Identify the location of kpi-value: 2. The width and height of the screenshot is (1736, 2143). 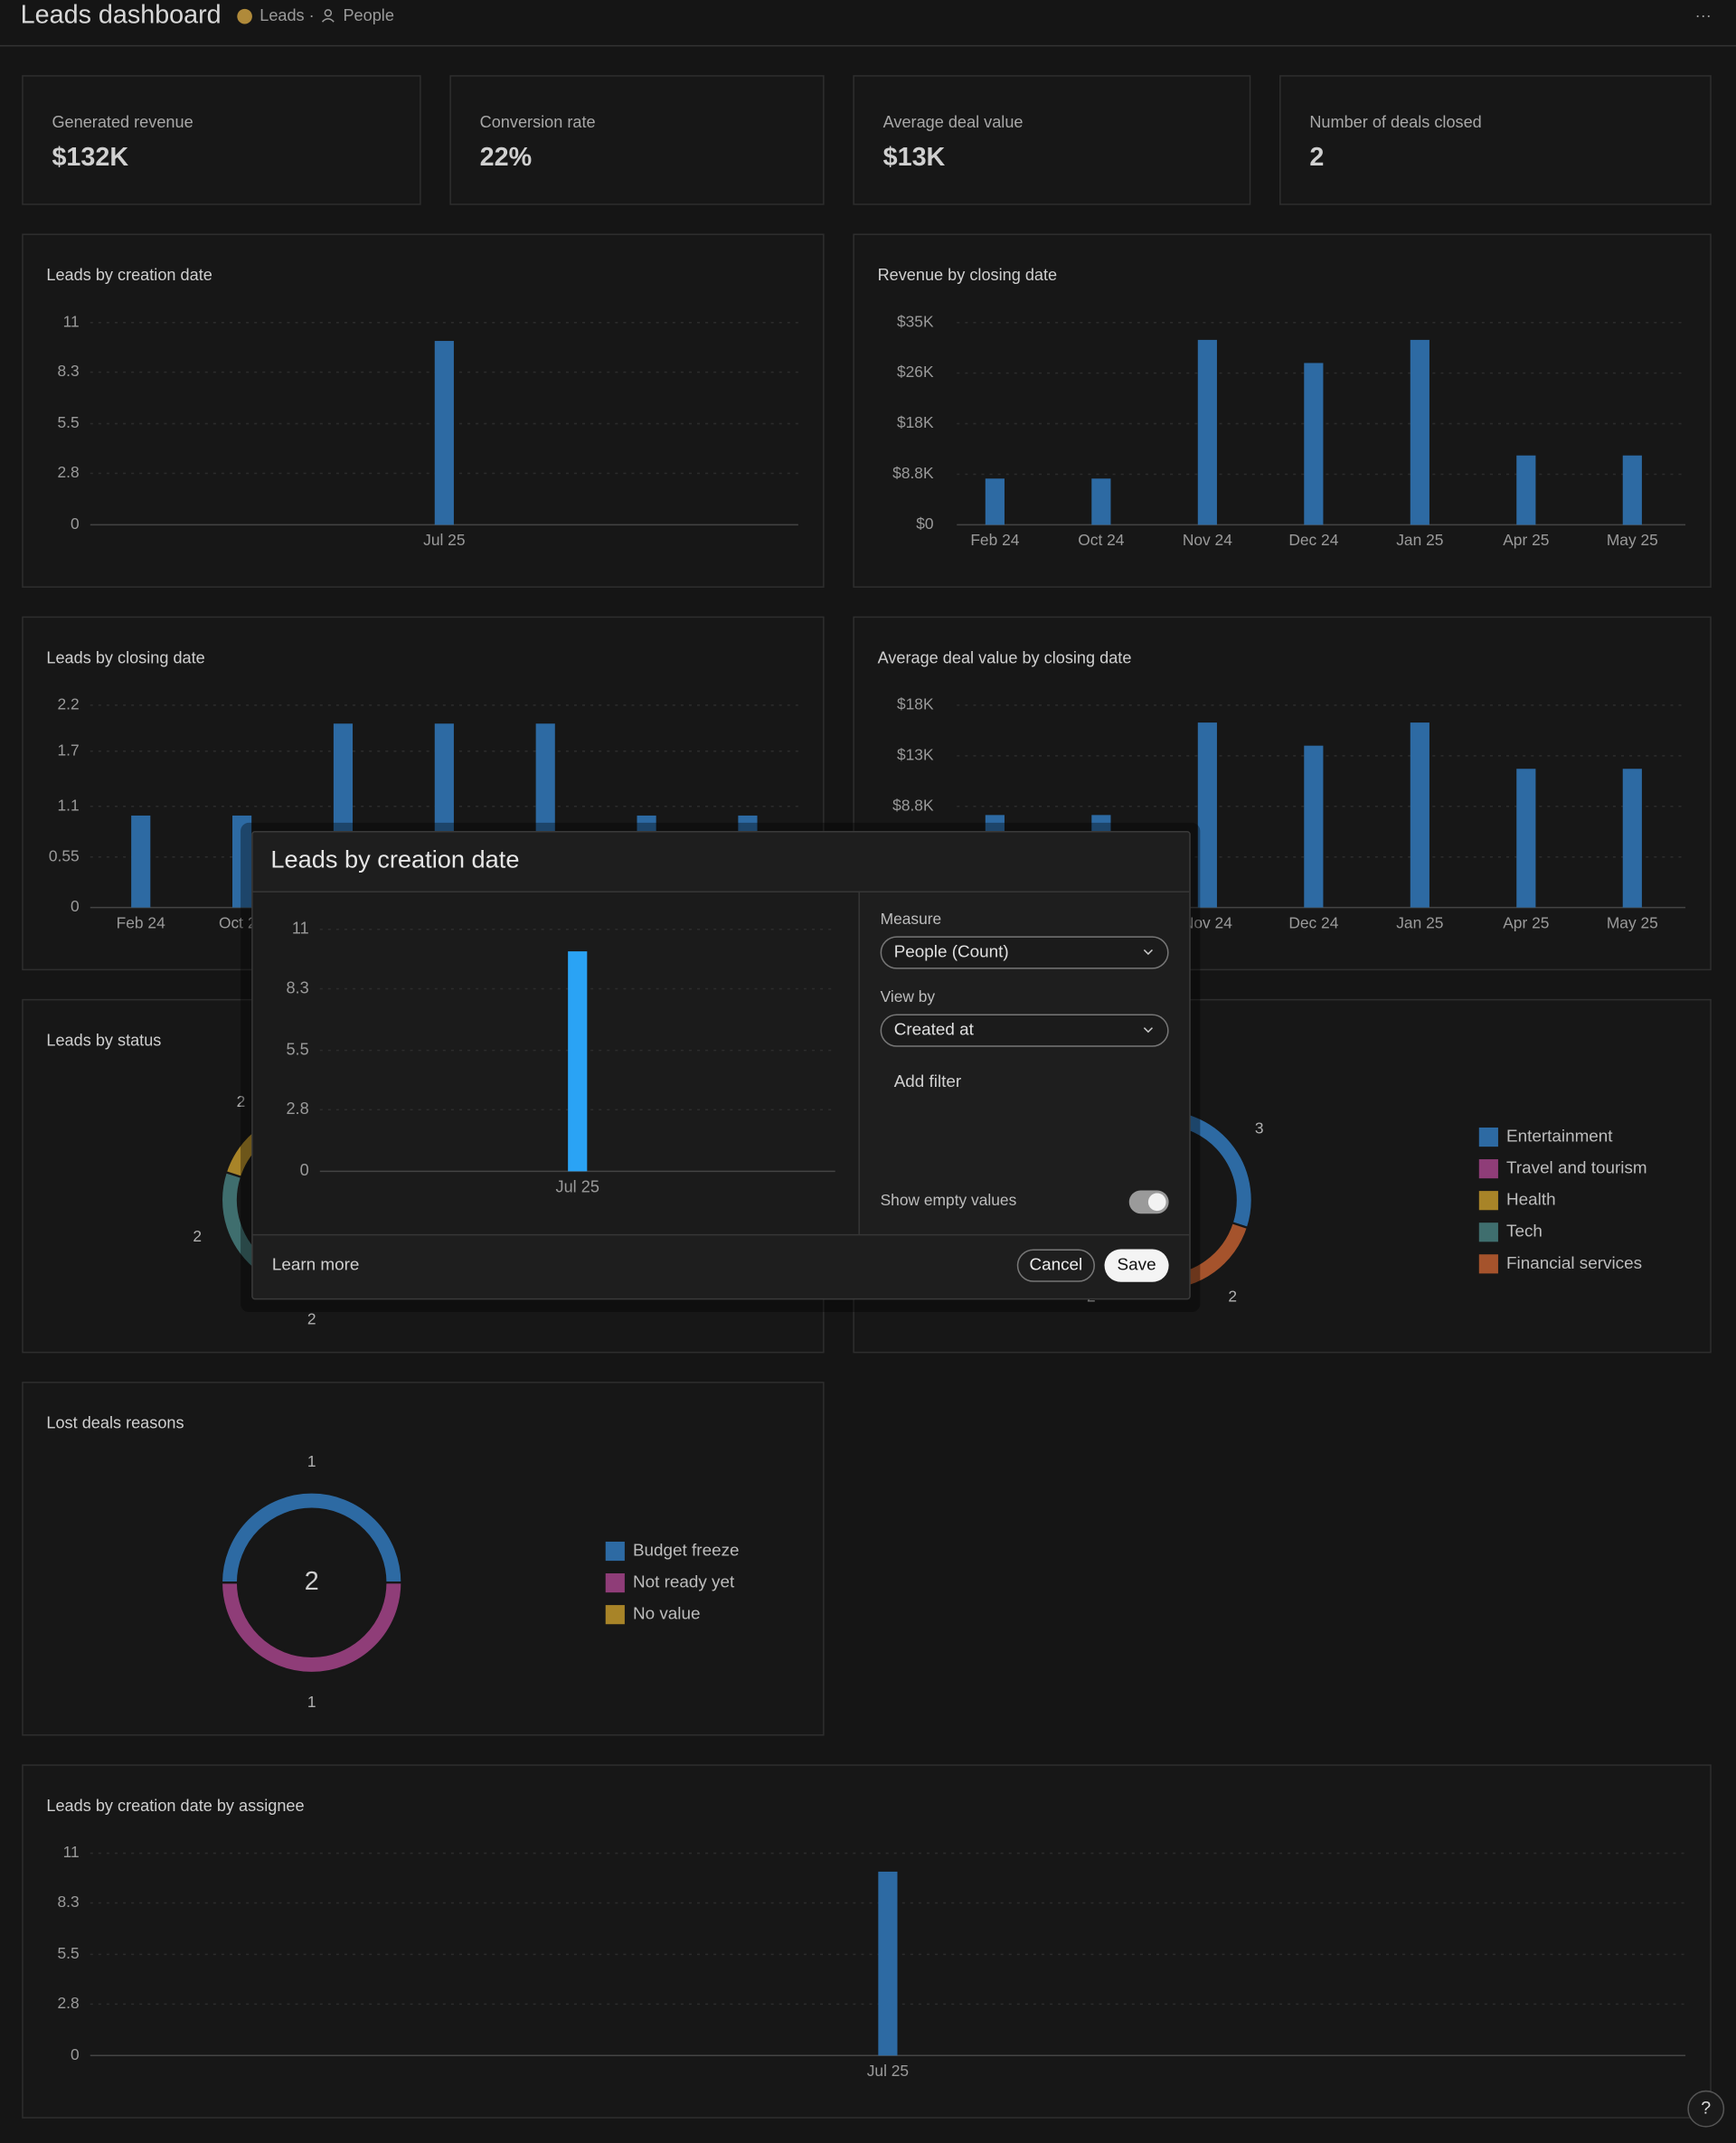
(1317, 157).